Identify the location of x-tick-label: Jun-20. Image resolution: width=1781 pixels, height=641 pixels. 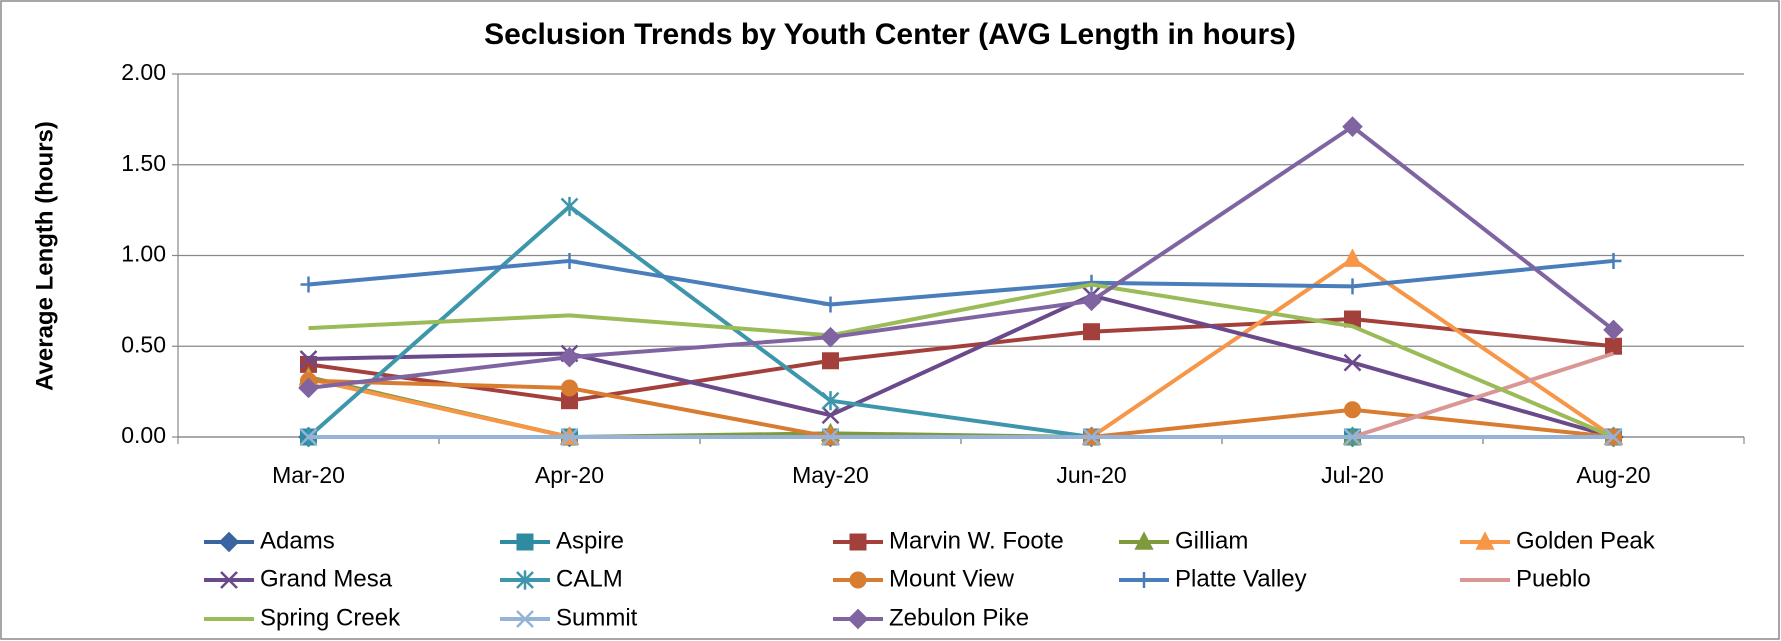
(1091, 475).